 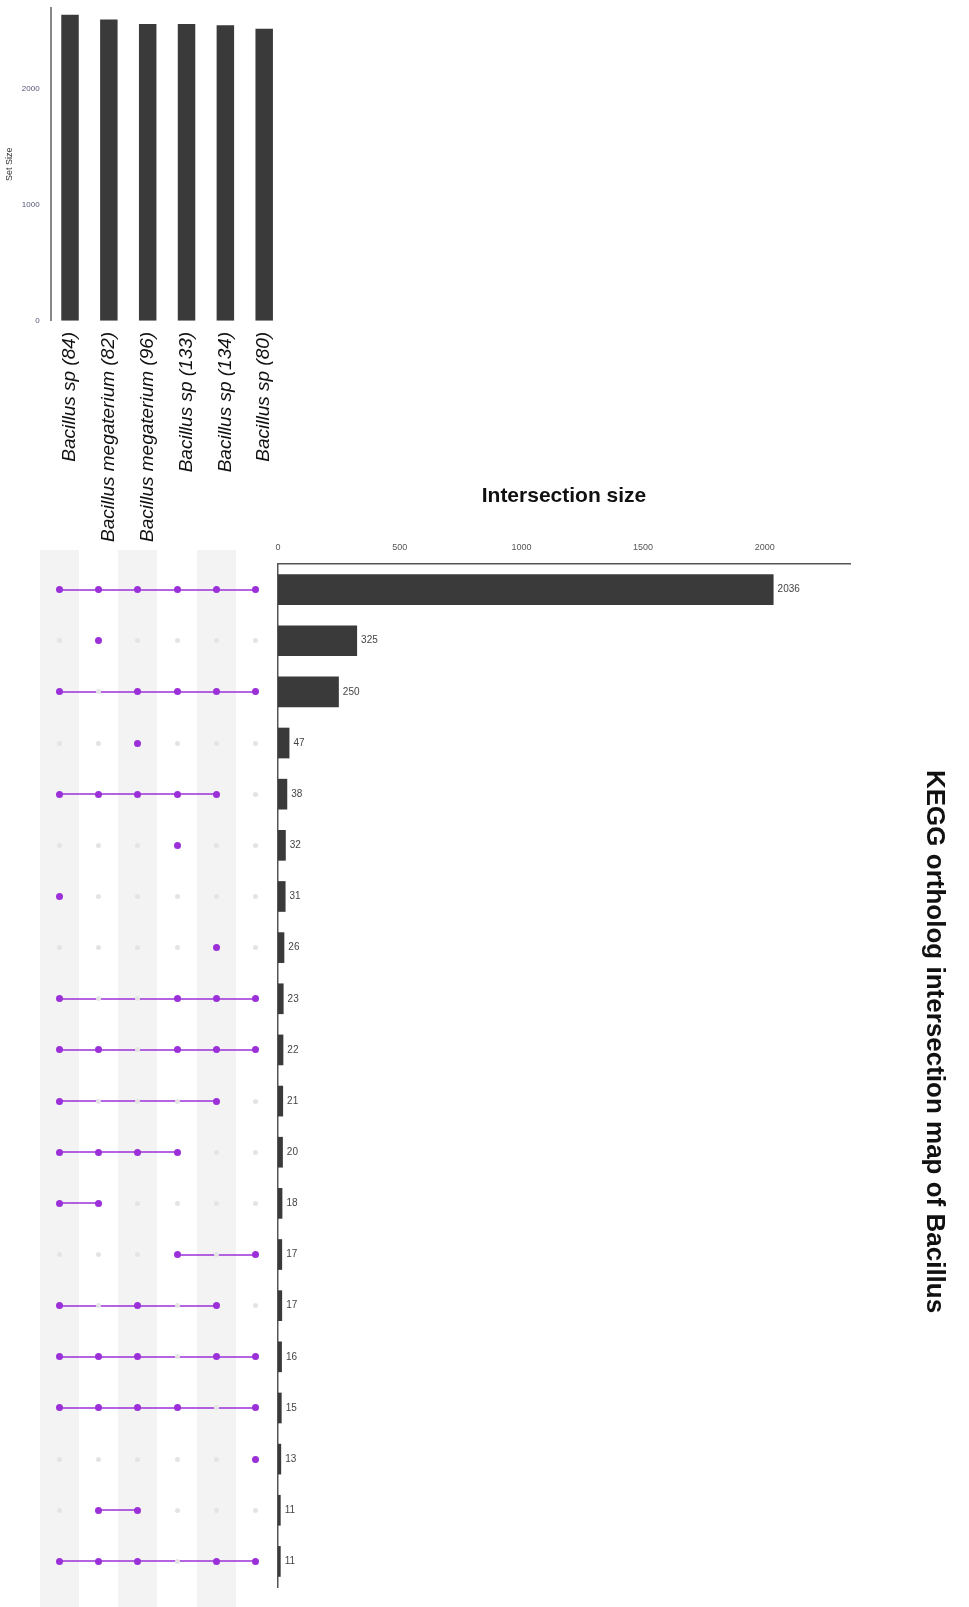 What do you see at coordinates (185, 402) in the screenshot?
I see `x-tick-label: Bacillus sp (133)` at bounding box center [185, 402].